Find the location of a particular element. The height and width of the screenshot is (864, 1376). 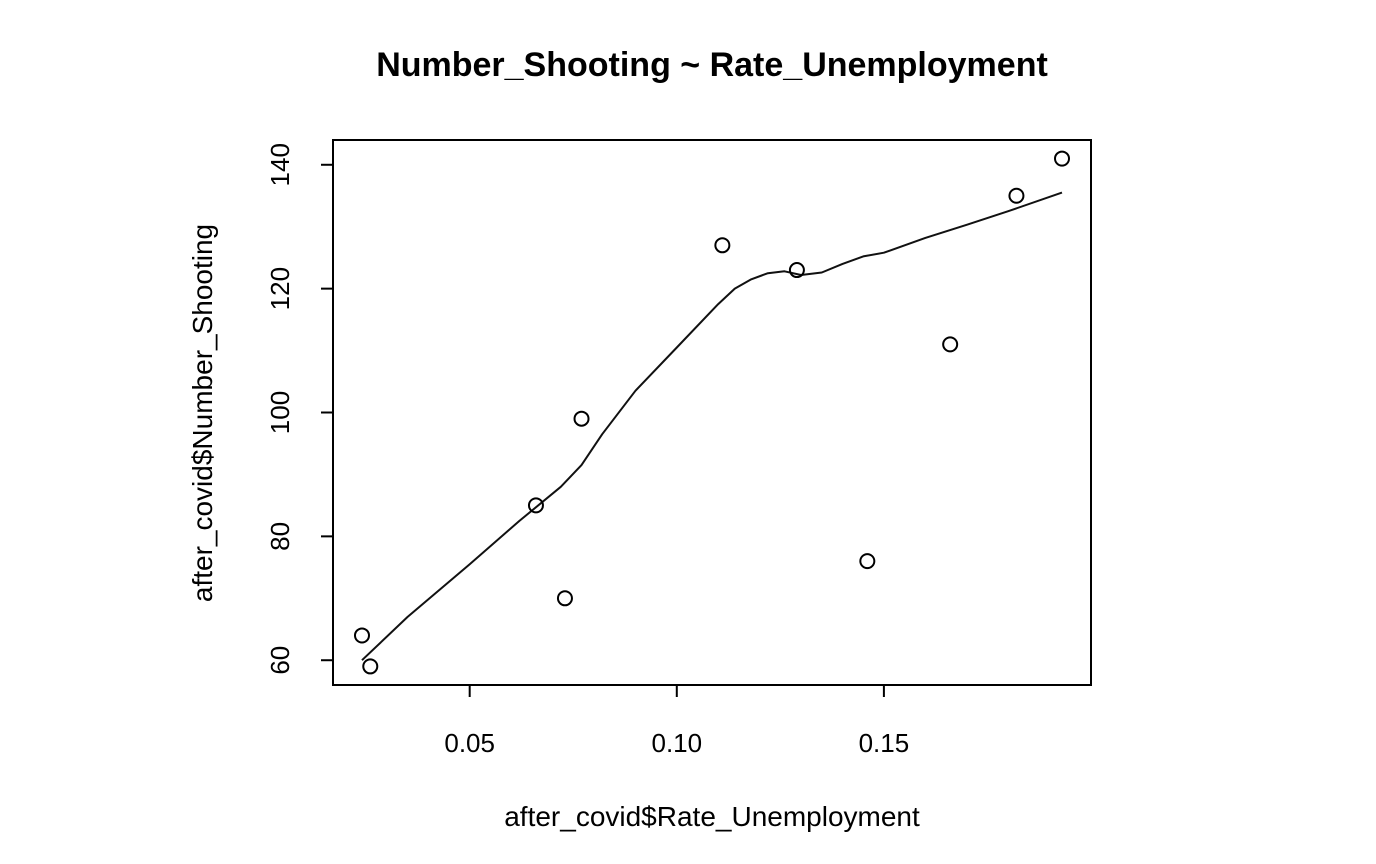

x-tick-label: 0.05 is located at coordinates (469, 743).